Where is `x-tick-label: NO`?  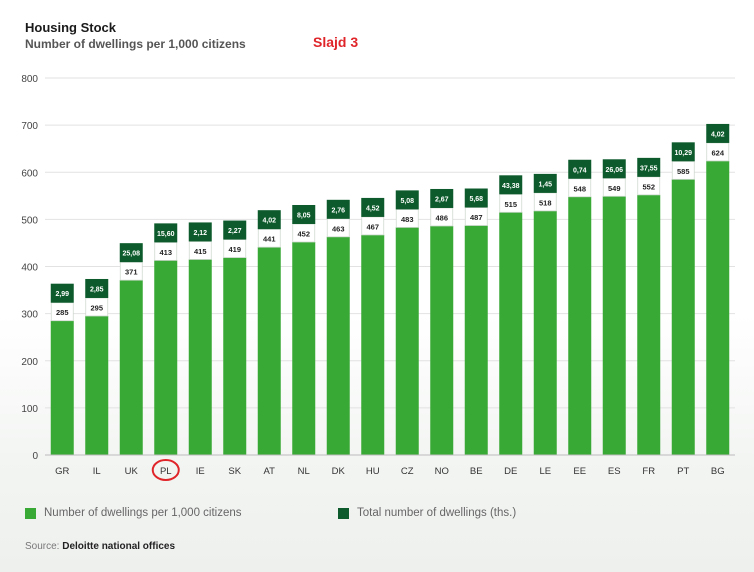 x-tick-label: NO is located at coordinates (442, 471).